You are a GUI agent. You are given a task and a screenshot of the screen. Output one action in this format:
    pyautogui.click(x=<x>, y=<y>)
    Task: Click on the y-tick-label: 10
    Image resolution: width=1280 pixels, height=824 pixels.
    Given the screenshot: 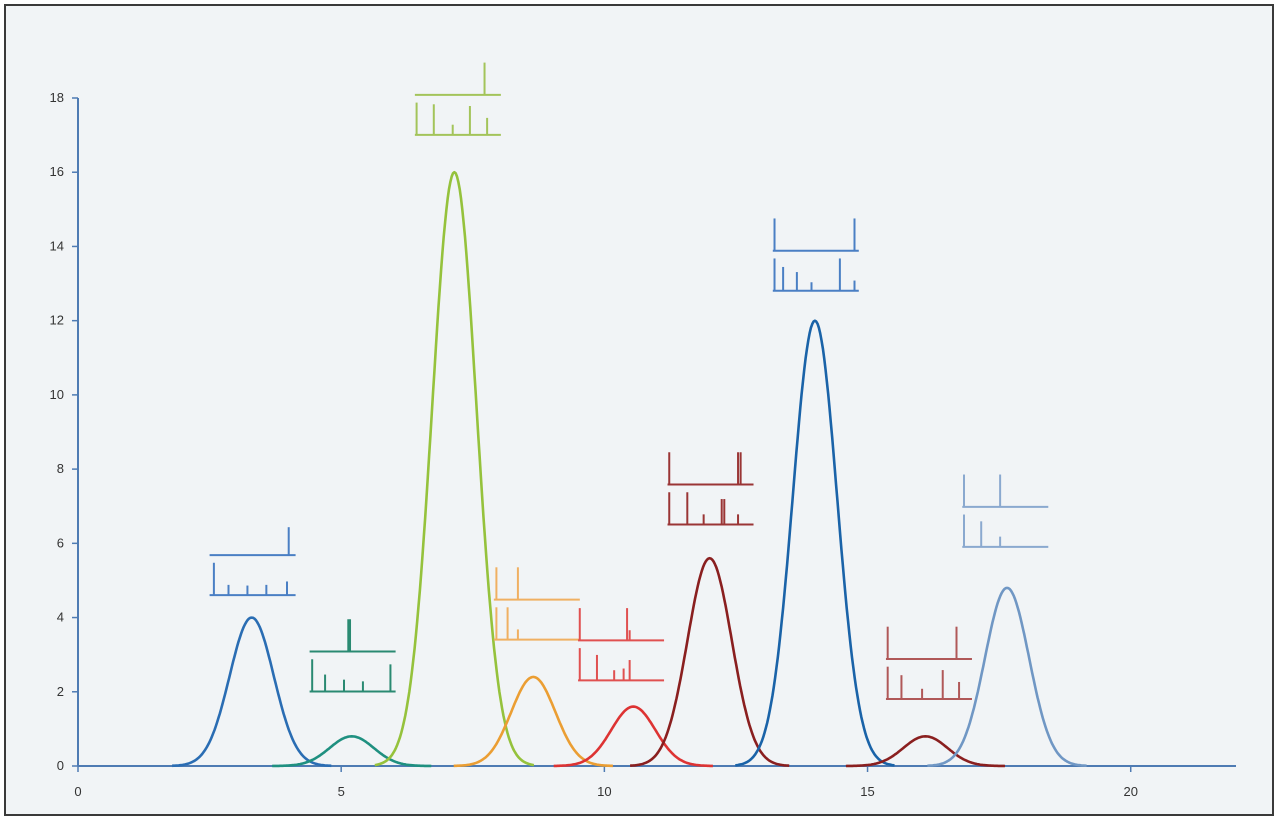 What is the action you would take?
    pyautogui.click(x=57, y=394)
    